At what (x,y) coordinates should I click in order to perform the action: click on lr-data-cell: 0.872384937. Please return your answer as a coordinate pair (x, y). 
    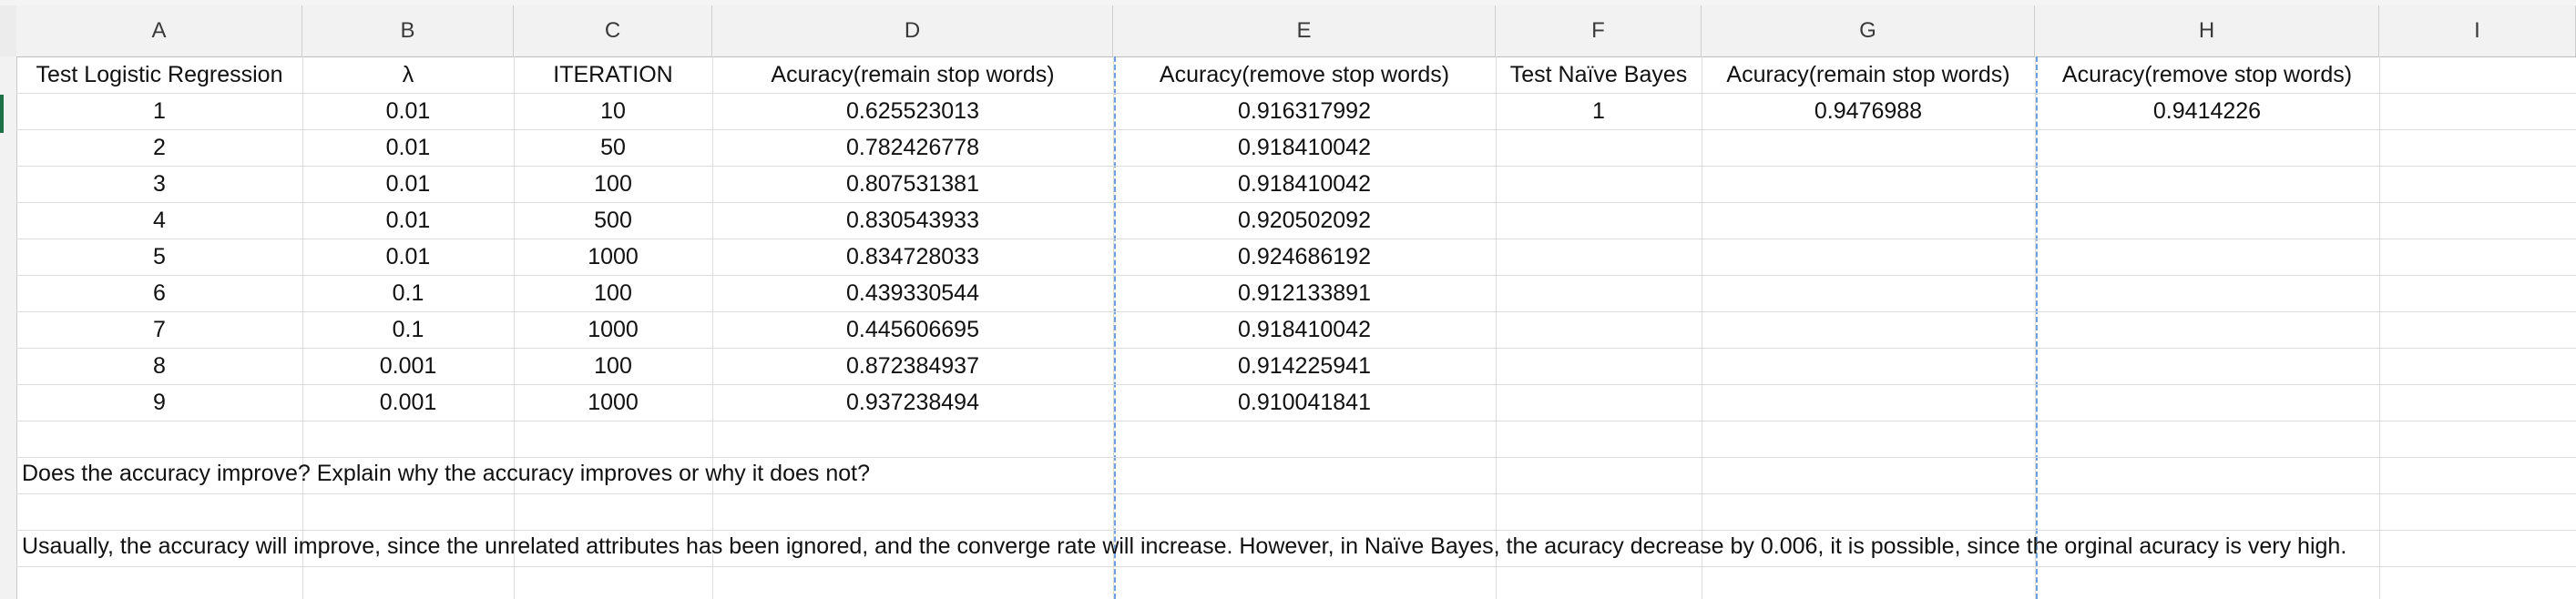
    Looking at the image, I should click on (913, 365).